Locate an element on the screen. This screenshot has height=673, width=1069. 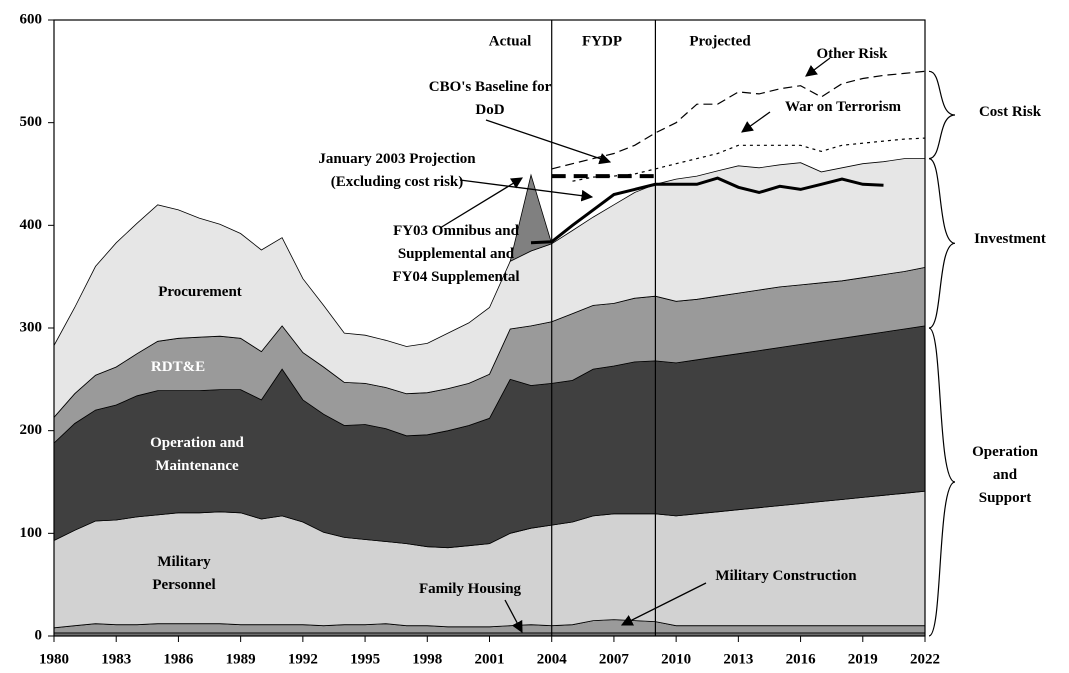
y-tick-label: 300 is located at coordinates (31, 327).